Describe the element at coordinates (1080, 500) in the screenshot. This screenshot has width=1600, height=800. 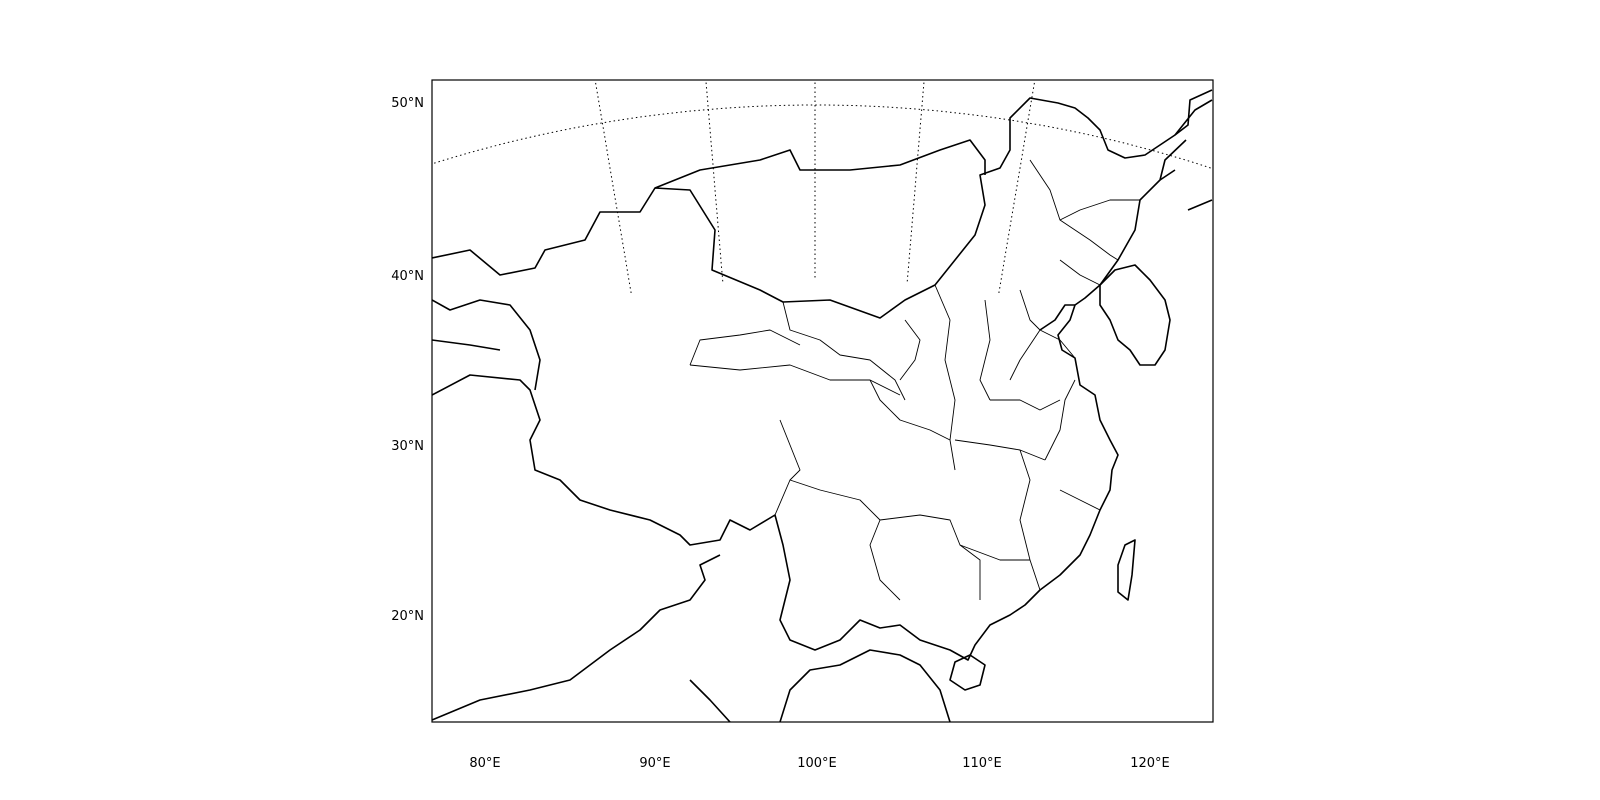
I see `border-zhejiang-fujian` at that location.